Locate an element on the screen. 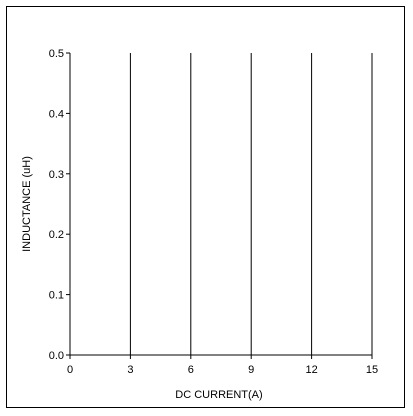  y-tick-label-0.3: 0.3 is located at coordinates (56, 175).